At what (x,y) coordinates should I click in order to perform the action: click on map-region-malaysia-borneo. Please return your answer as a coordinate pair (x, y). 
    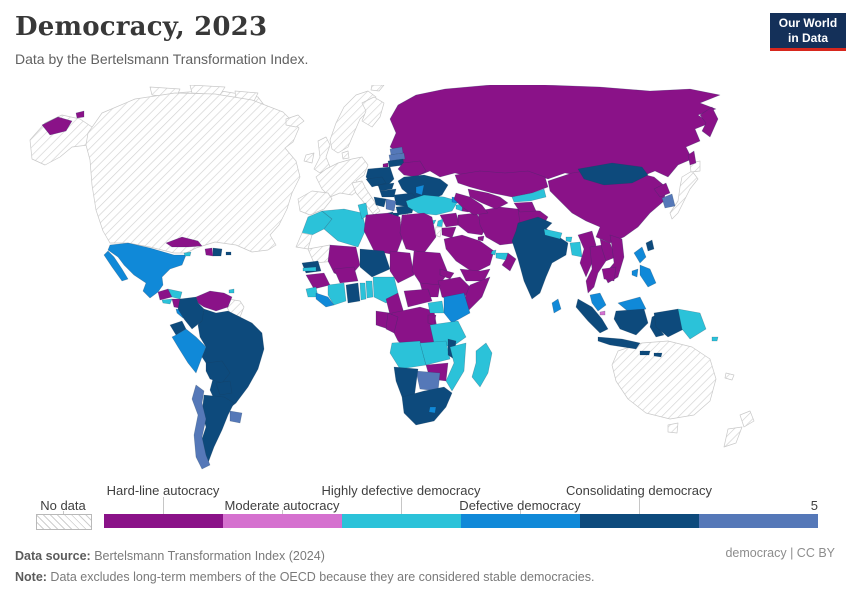
    Looking at the image, I should click on (632, 305).